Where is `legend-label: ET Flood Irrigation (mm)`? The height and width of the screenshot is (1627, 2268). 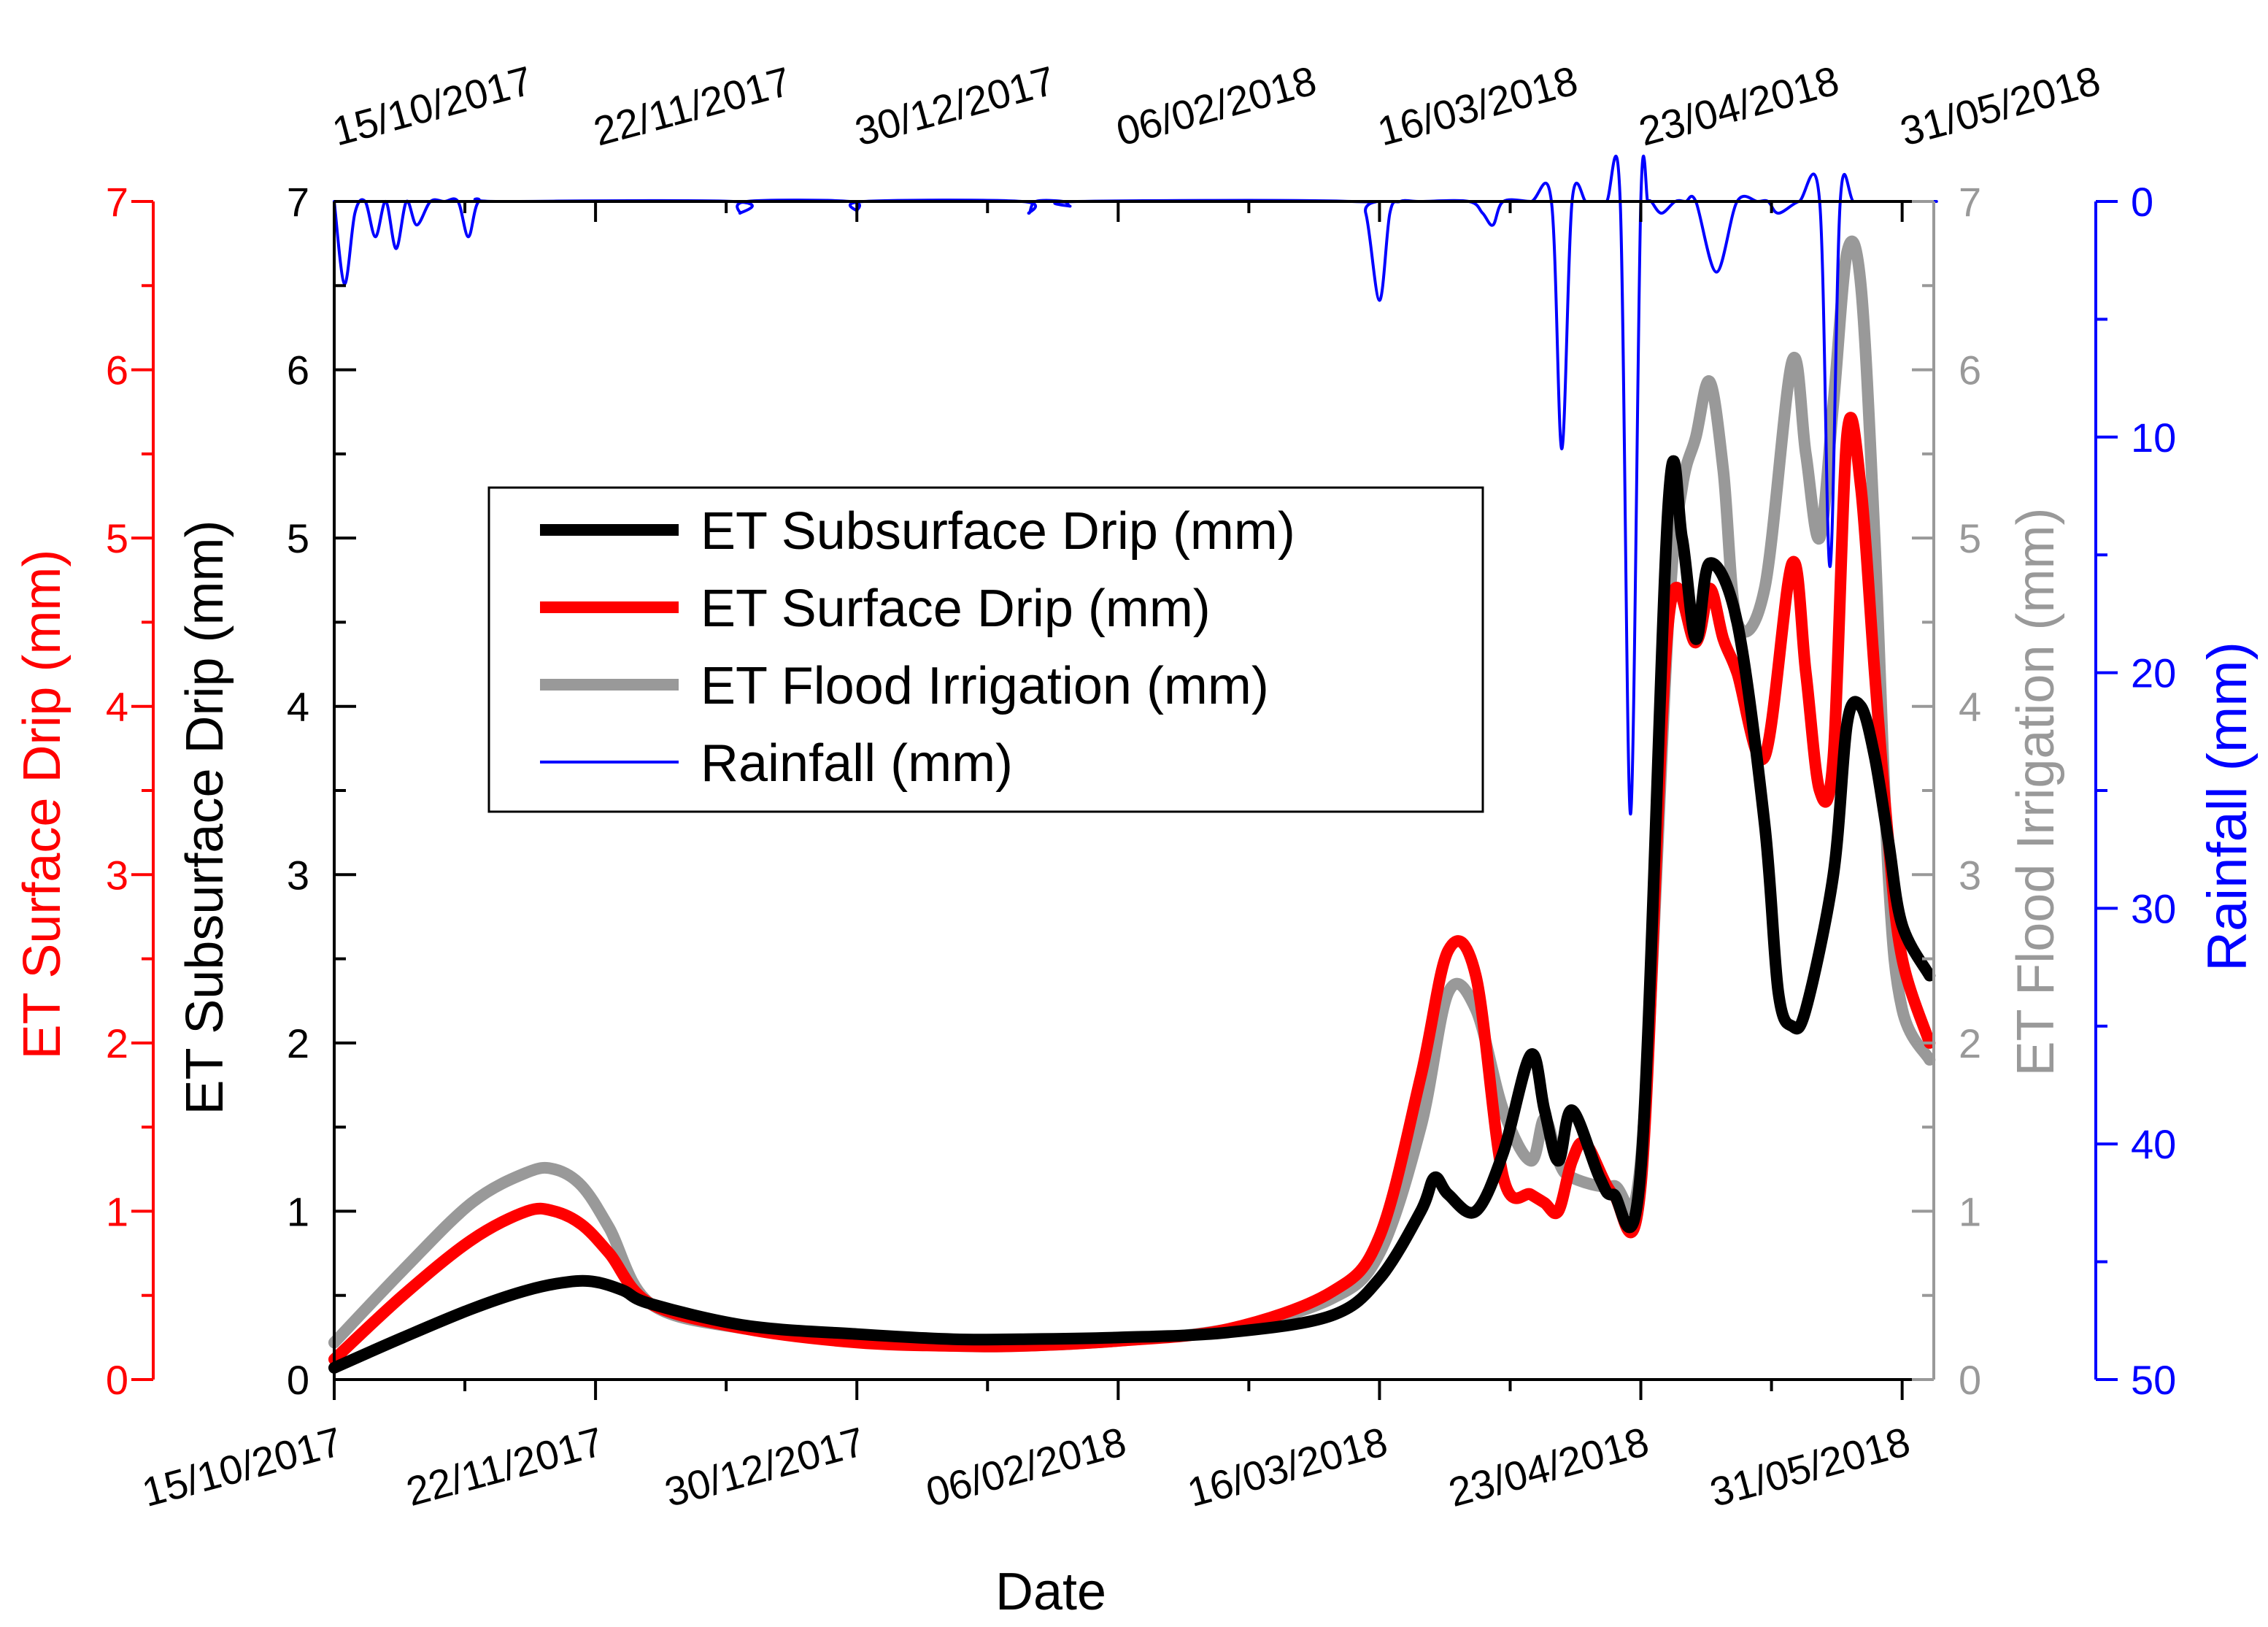 legend-label: ET Flood Irrigation (mm) is located at coordinates (985, 686).